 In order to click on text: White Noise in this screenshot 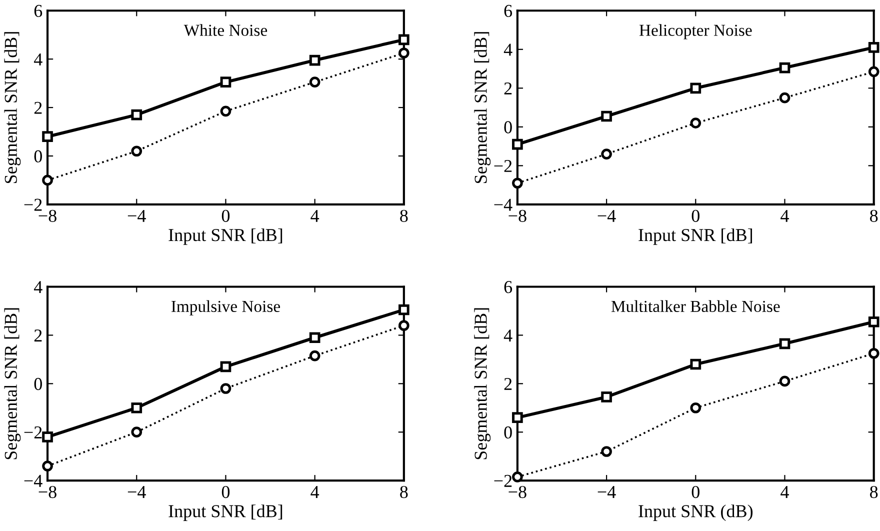, I will do `click(226, 30)`.